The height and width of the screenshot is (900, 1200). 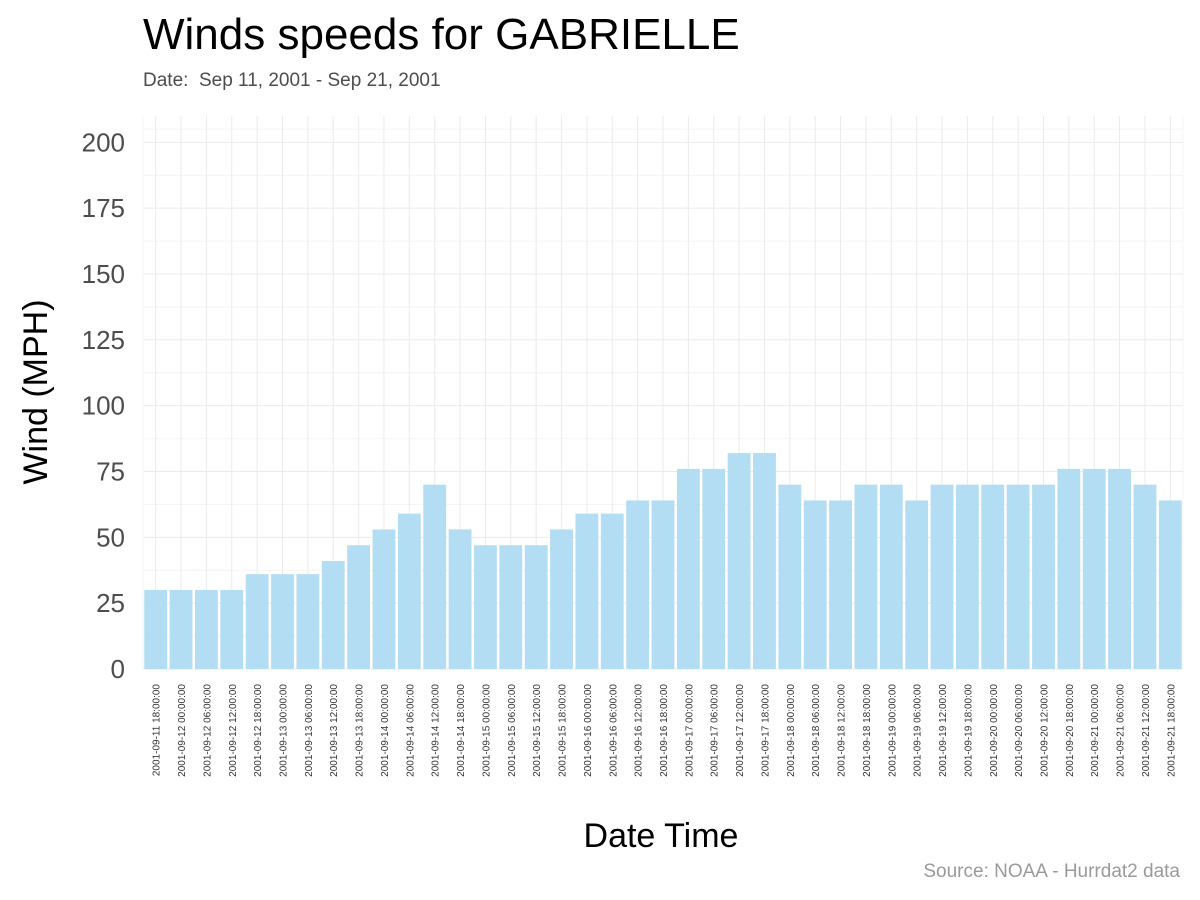 I want to click on x-tick-label: 2001-09-15 06:00:00, so click(x=512, y=730).